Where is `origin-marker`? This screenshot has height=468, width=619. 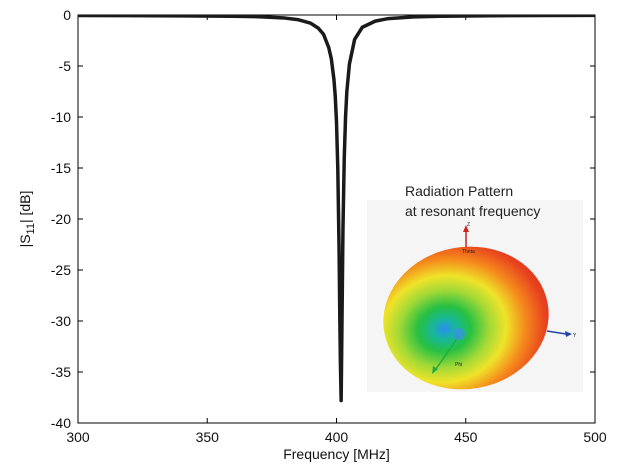 origin-marker is located at coordinates (459, 334).